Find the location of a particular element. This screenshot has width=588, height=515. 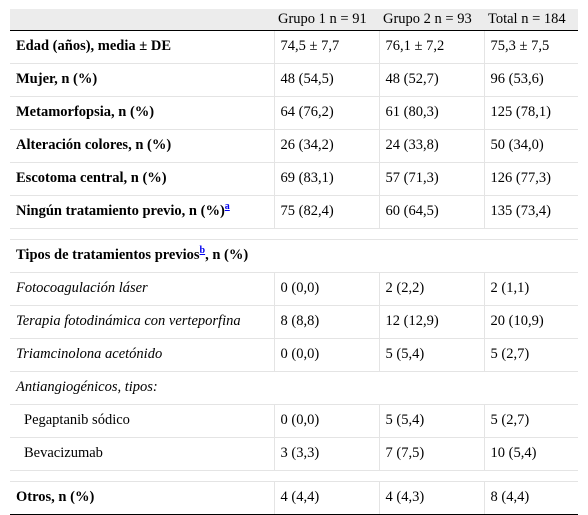

cell-group-2: 48 (52,7) is located at coordinates (431, 80).